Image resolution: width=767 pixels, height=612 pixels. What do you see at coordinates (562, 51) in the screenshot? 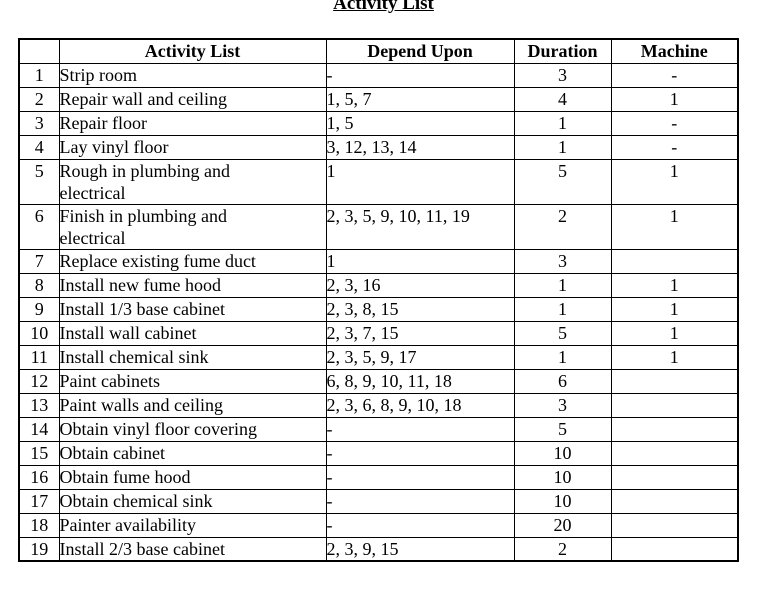
I see `column-header-duration: Duration` at bounding box center [562, 51].